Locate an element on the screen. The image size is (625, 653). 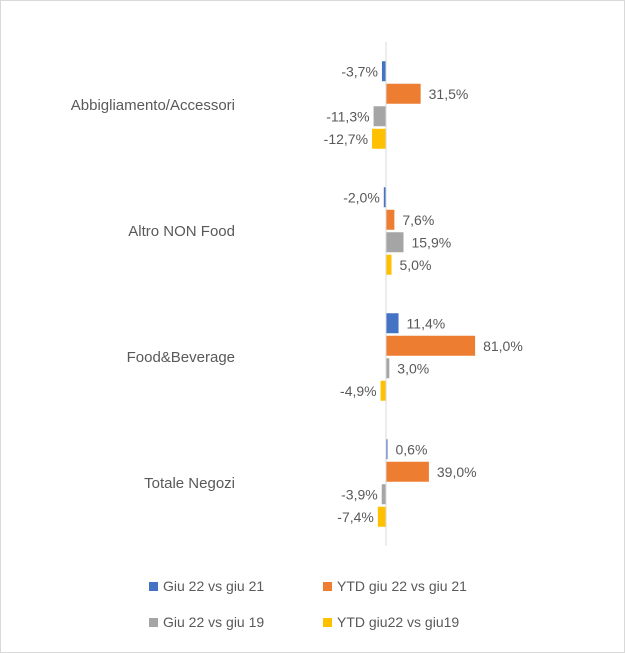
data-label-food-beverage-giu-22-vs-giu-21: 11,4% is located at coordinates (426, 323).